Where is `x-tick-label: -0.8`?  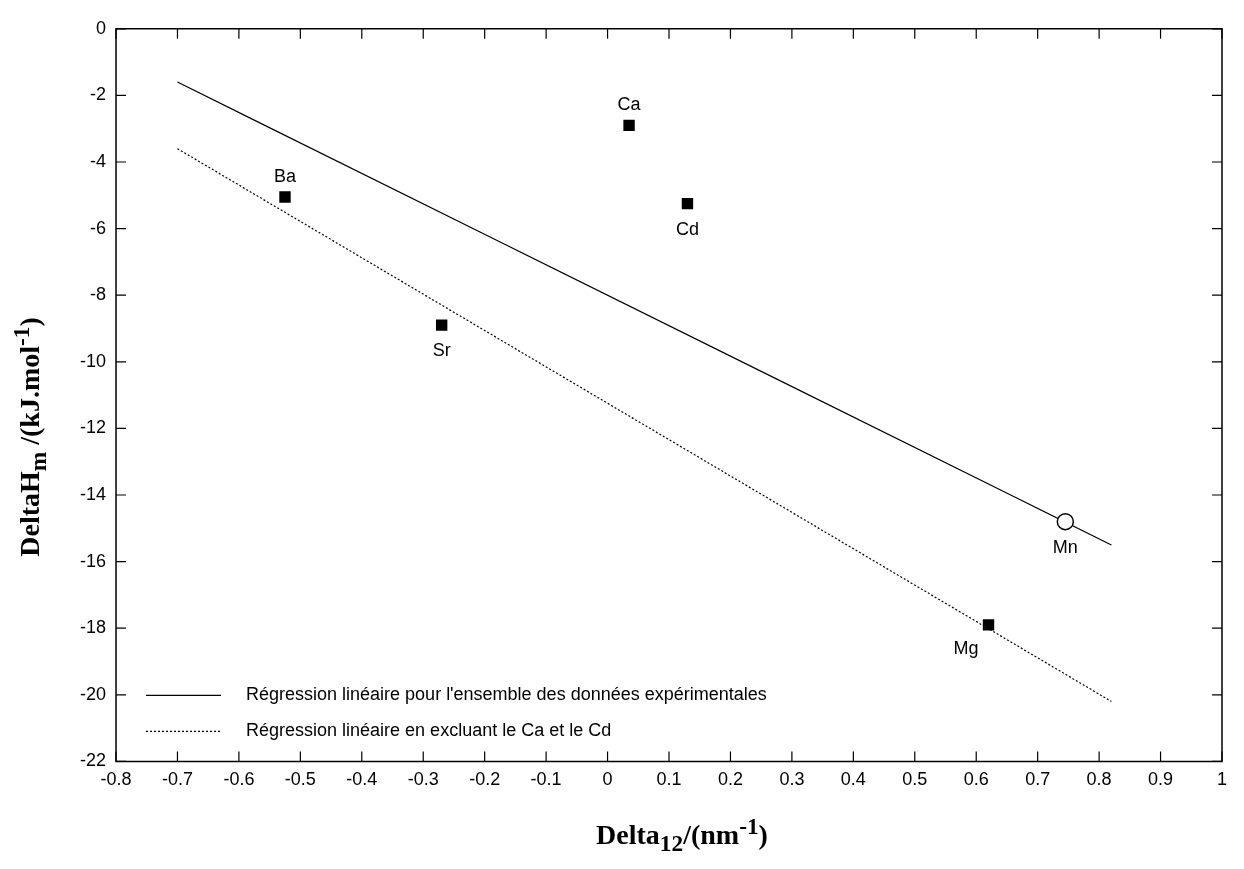
x-tick-label: -0.8 is located at coordinates (116, 779).